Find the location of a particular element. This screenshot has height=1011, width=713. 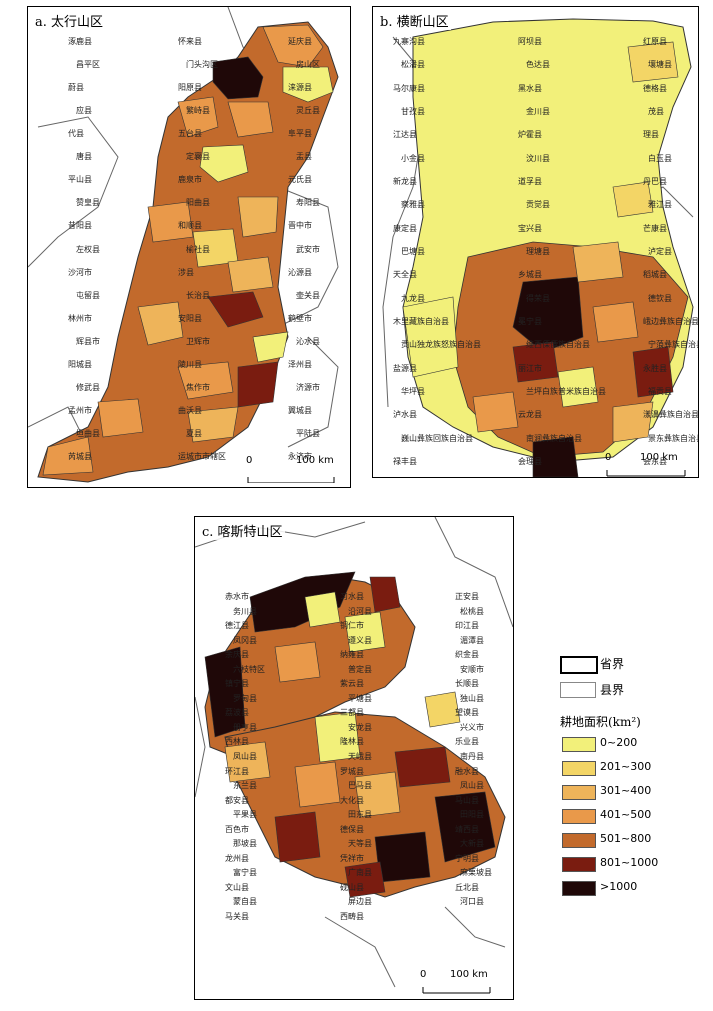

county-label: 湄潭县 is located at coordinates (472, 640).